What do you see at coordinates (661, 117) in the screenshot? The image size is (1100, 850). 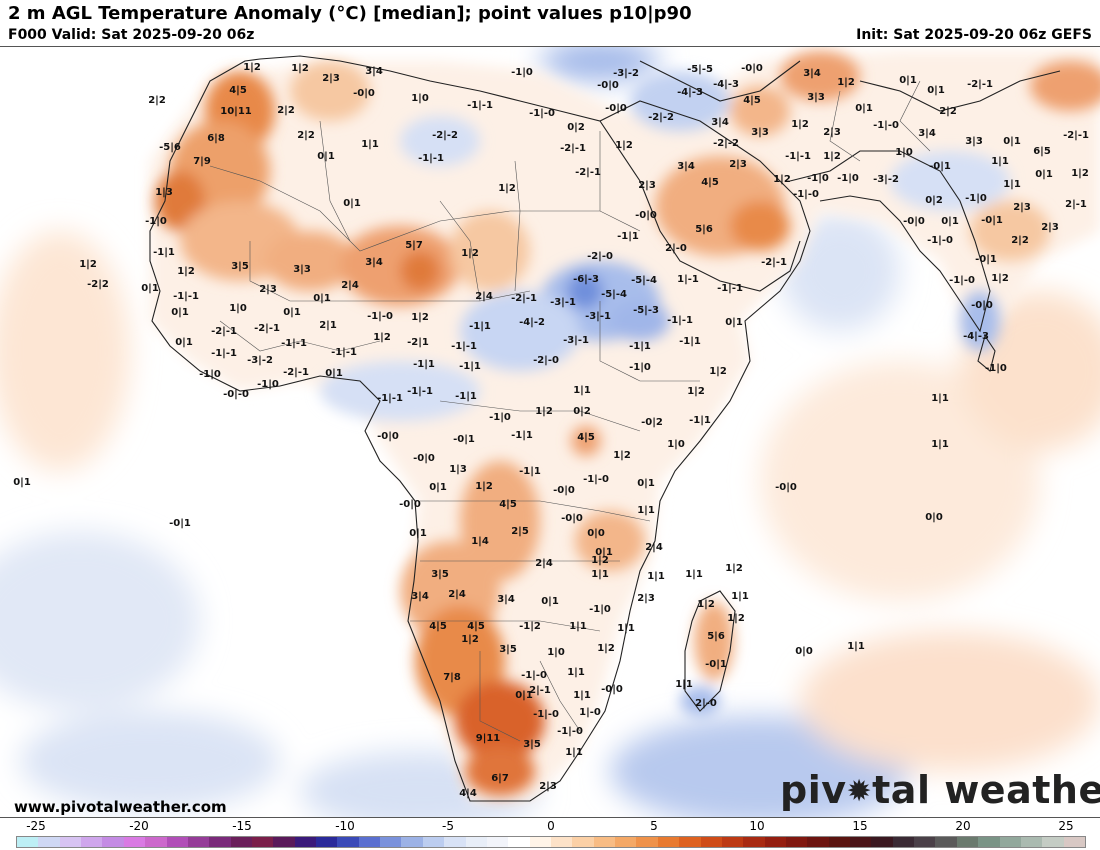 I see `point-value: -2|-2` at bounding box center [661, 117].